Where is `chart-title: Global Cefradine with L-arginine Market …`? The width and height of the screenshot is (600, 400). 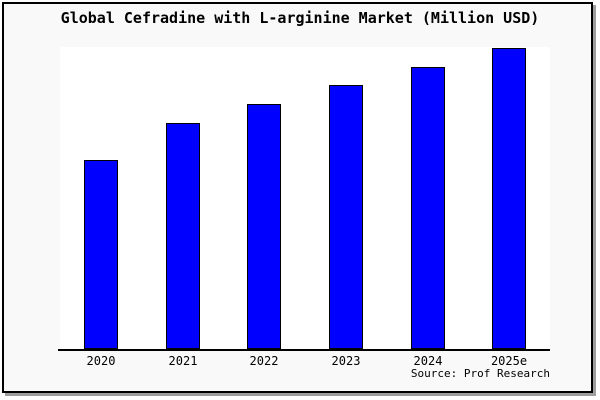
chart-title: Global Cefradine with L-arginine Market … is located at coordinates (300, 18).